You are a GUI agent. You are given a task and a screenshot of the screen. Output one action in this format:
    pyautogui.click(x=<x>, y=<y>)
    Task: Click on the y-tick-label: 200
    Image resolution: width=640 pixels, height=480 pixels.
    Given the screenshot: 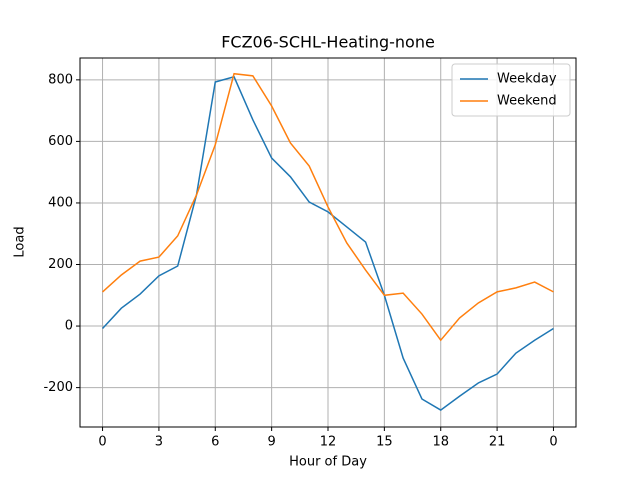 What is the action you would take?
    pyautogui.click(x=60, y=264)
    